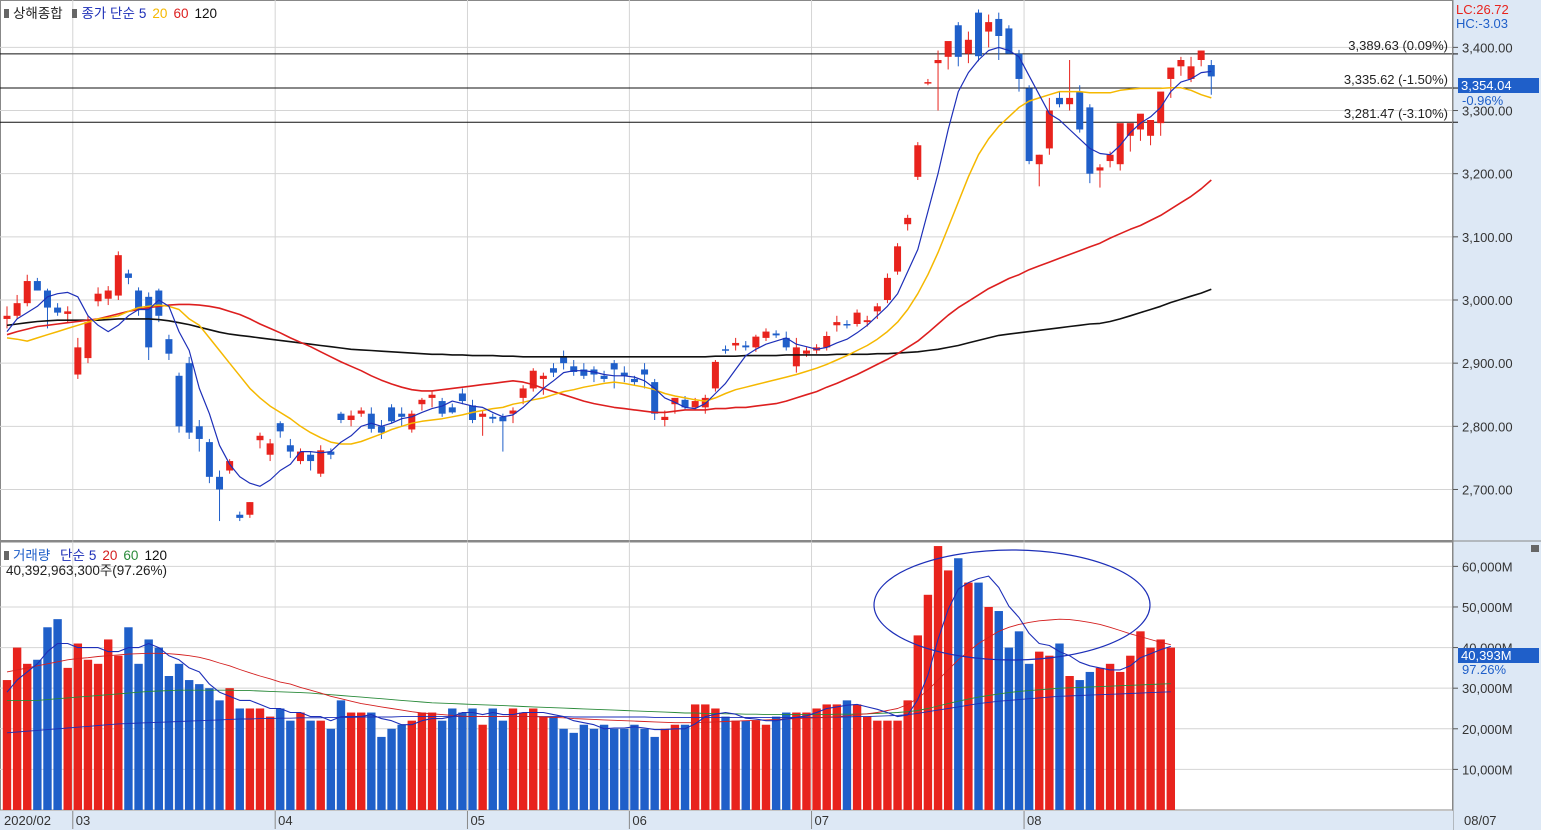 This screenshot has width=1541, height=830. What do you see at coordinates (110, 555) in the screenshot?
I see `vma20-label: 20` at bounding box center [110, 555].